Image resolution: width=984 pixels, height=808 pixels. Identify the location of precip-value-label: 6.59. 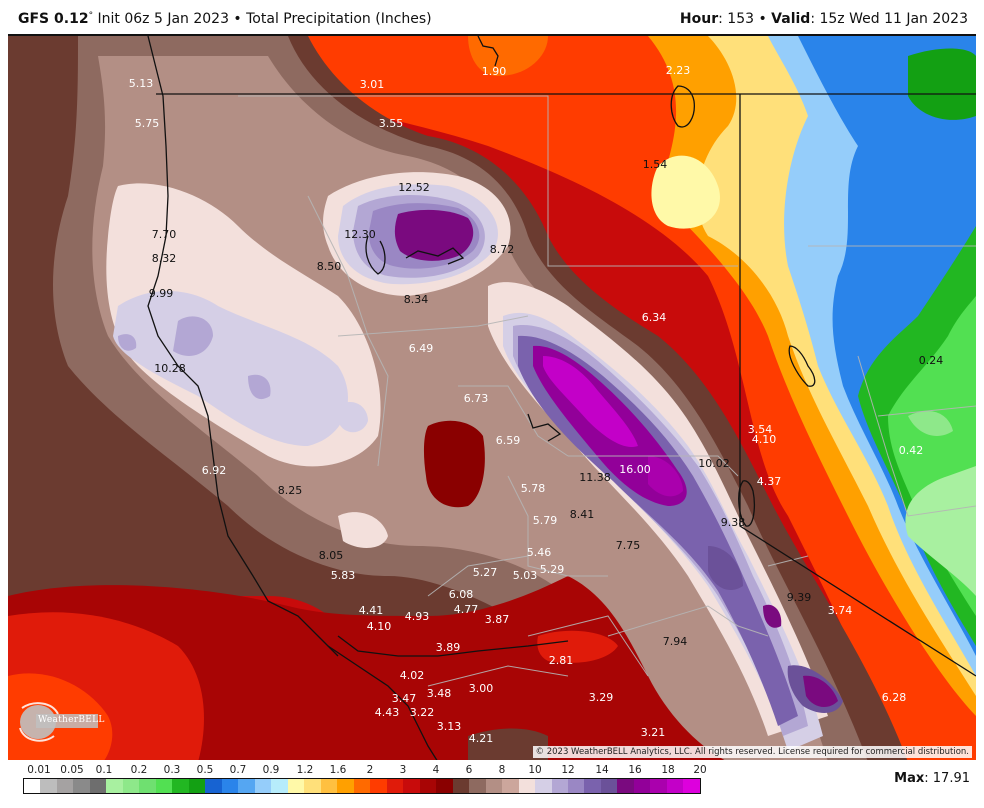
(508, 440).